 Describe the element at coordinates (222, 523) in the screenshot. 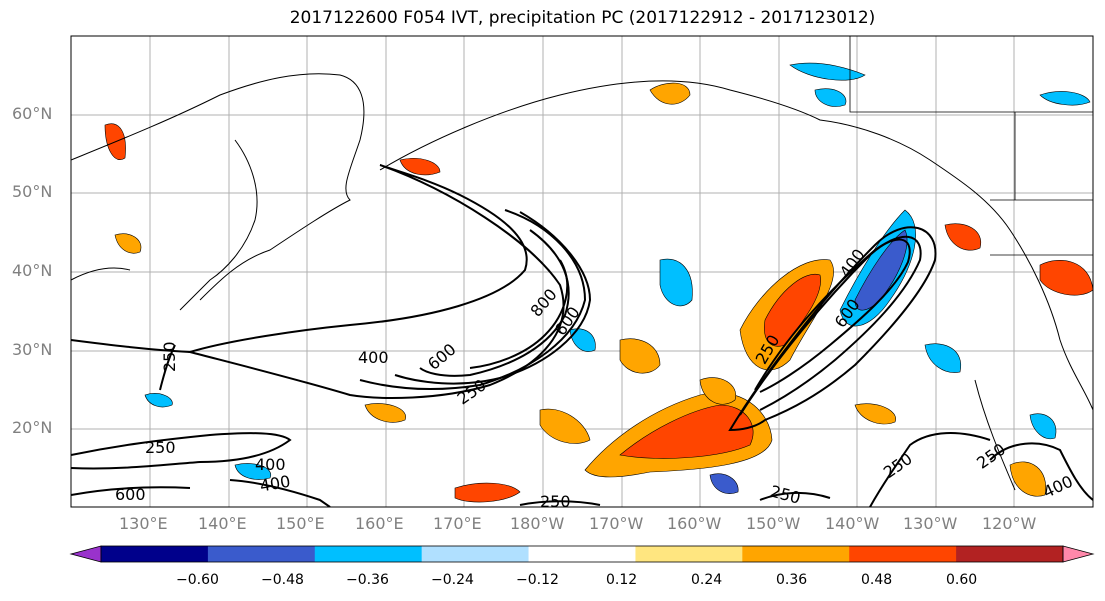

I see `lon-label: 140°E` at that location.